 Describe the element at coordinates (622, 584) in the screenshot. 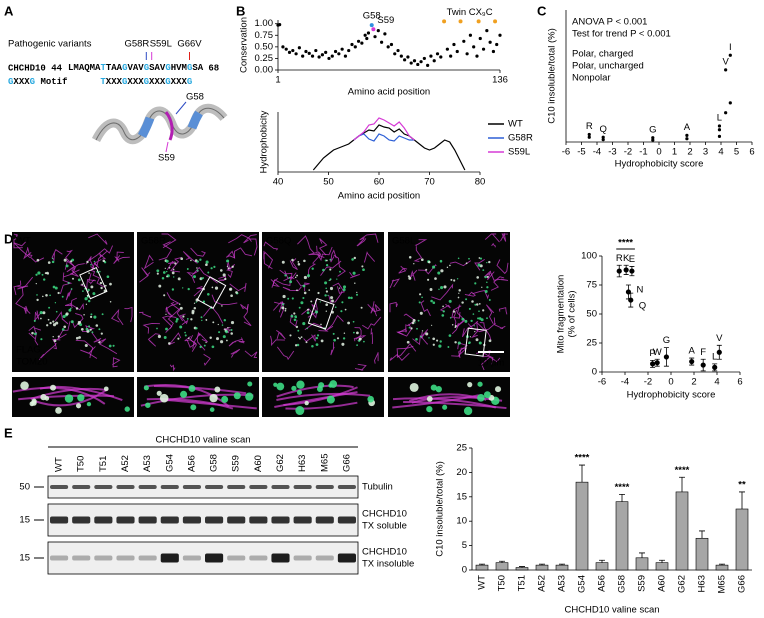

I see `x-tick-label: G58` at that location.